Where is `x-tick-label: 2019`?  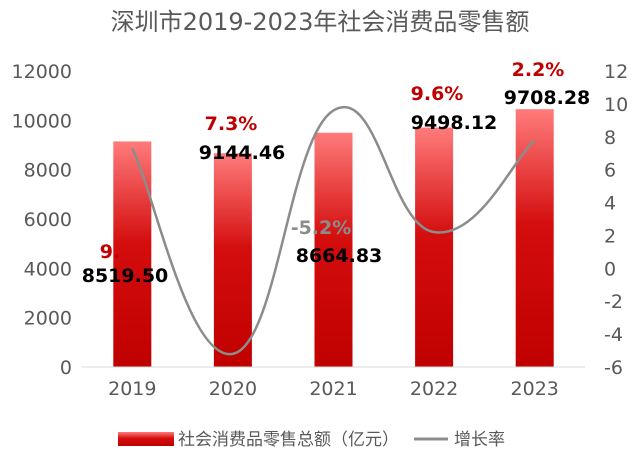
x-tick-label: 2019 is located at coordinates (132, 389).